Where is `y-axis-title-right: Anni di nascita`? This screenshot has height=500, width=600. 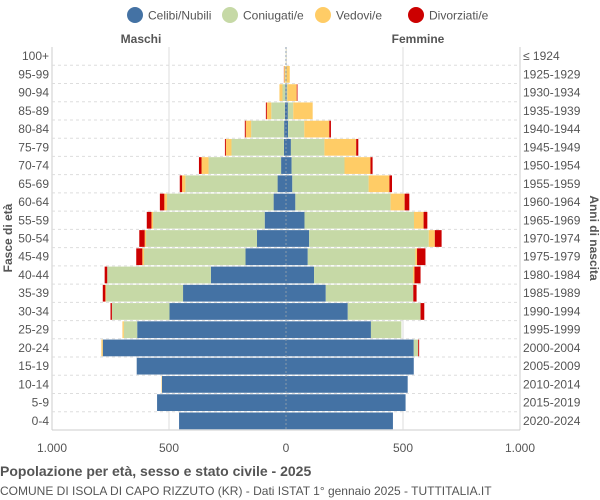
y-axis-title-right: Anni di nascita is located at coordinates (593, 238).